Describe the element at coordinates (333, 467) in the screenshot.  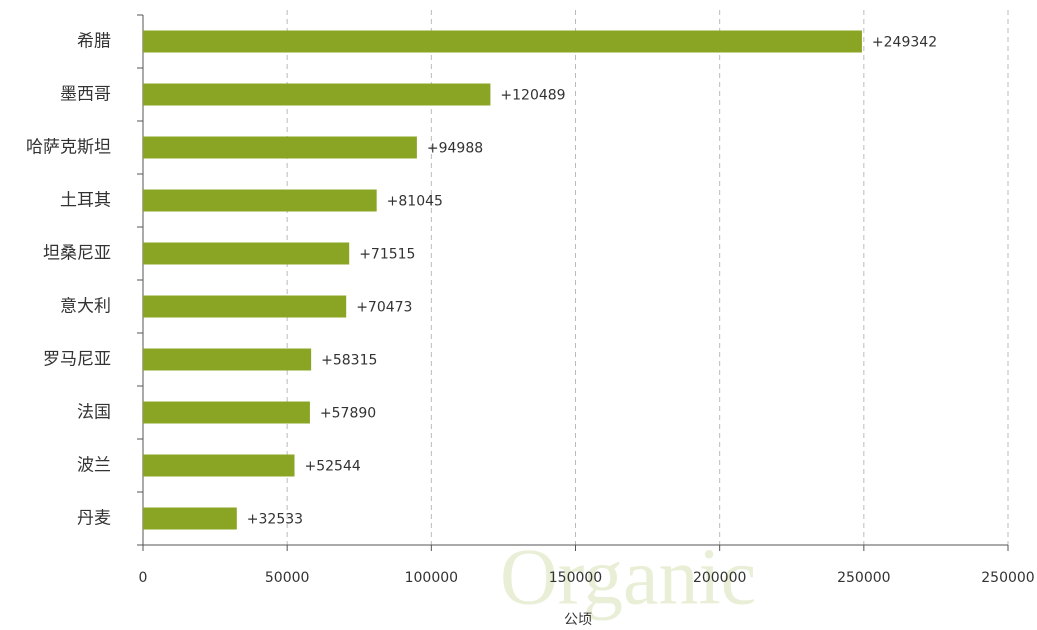
I see `value-label: +52544` at that location.